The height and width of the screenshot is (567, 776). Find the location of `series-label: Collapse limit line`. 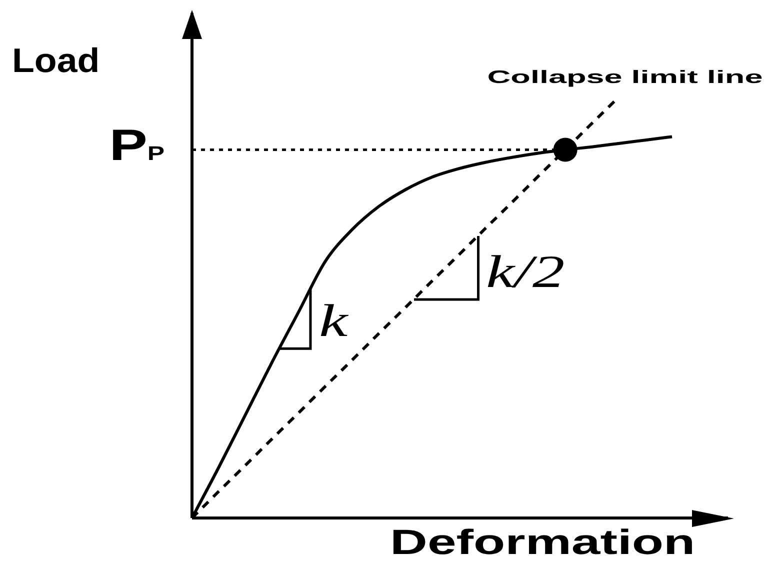

series-label: Collapse limit line is located at coordinates (624, 77).